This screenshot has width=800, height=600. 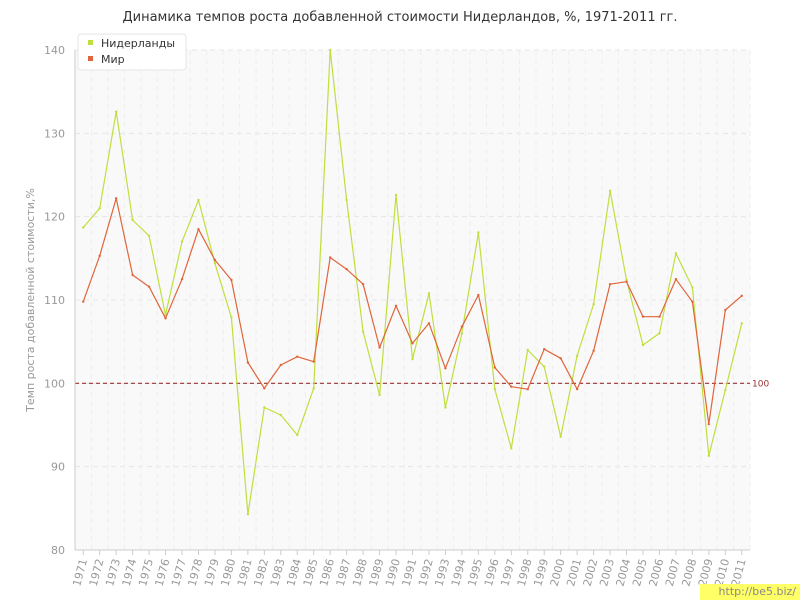 I want to click on legend: Нидерланды Мир, so click(x=132, y=52).